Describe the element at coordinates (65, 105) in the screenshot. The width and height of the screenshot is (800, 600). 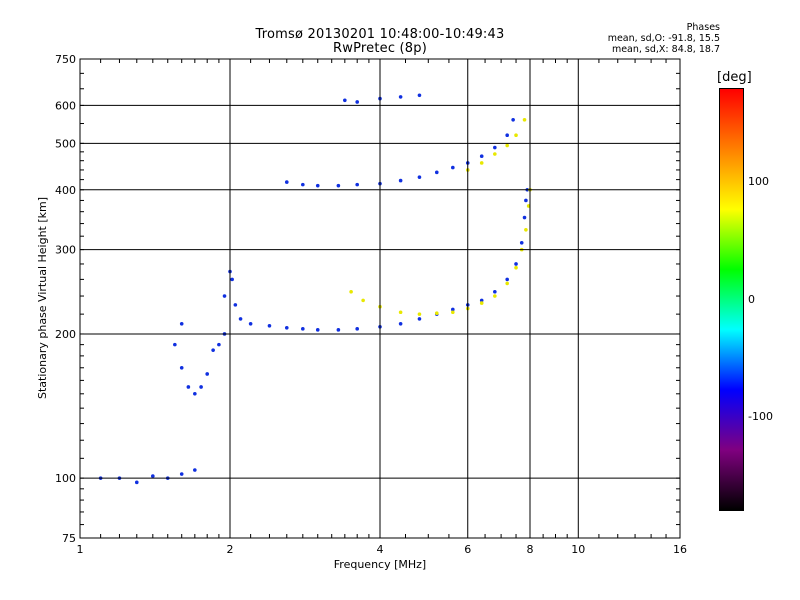
I see `y-tick-label: 600` at that location.